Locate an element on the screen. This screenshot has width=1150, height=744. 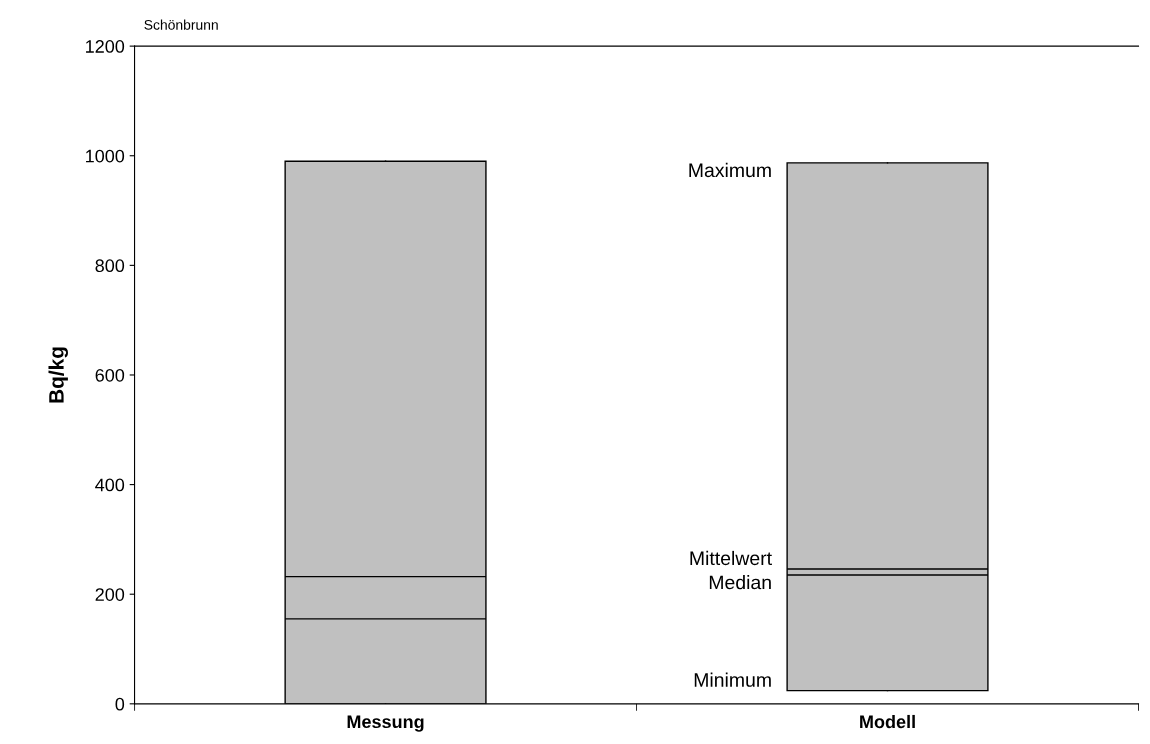
y-tick-label: 0 is located at coordinates (120, 704).